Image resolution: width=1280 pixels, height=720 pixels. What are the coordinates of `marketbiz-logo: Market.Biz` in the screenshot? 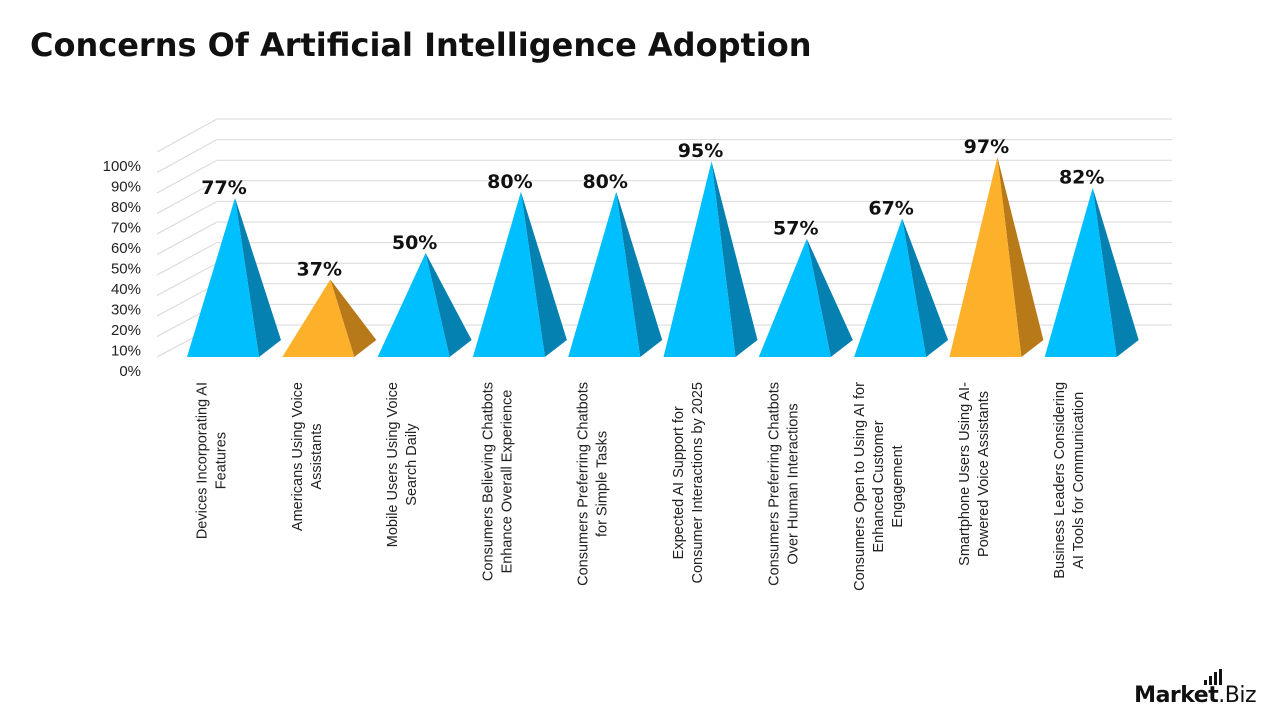 It's located at (1195, 688).